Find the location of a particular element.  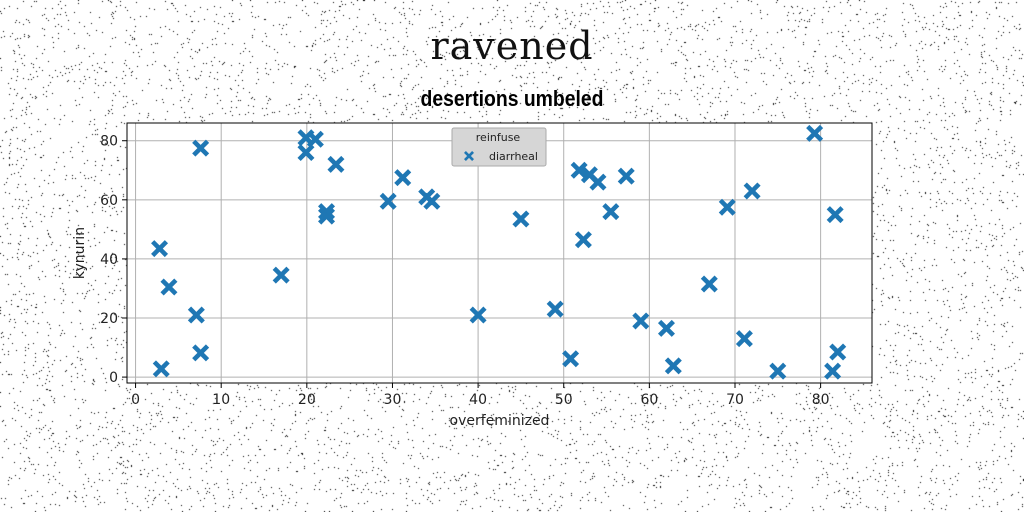

x-axis-label: overfeminized is located at coordinates (500, 421).